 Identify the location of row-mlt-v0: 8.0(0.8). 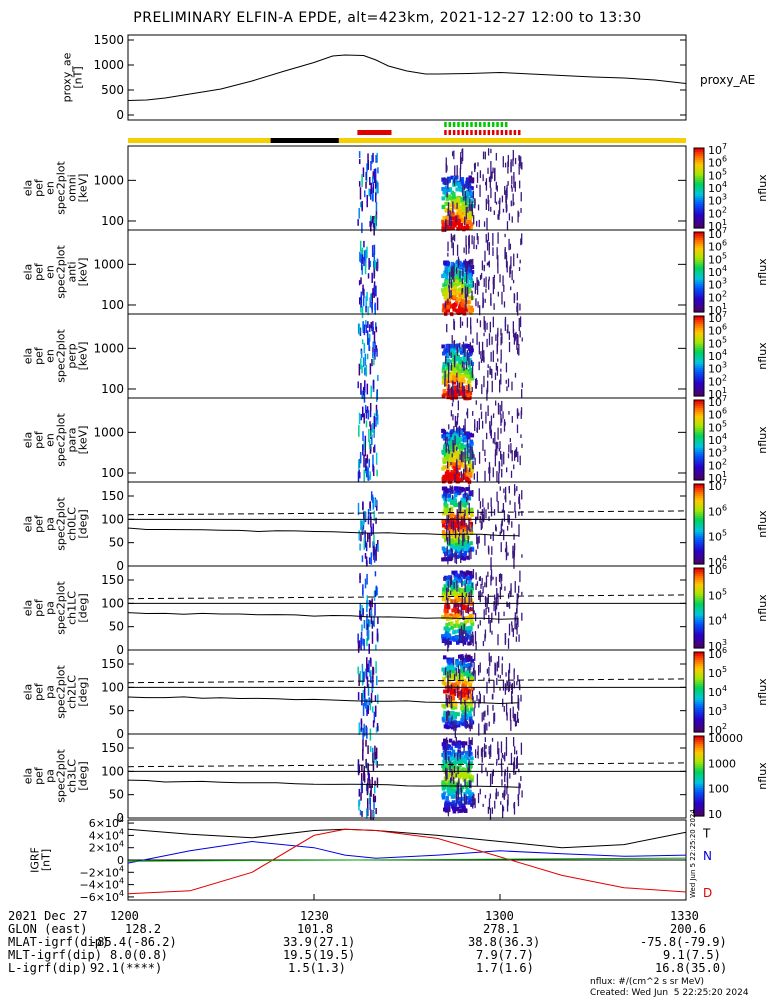
(139, 955).